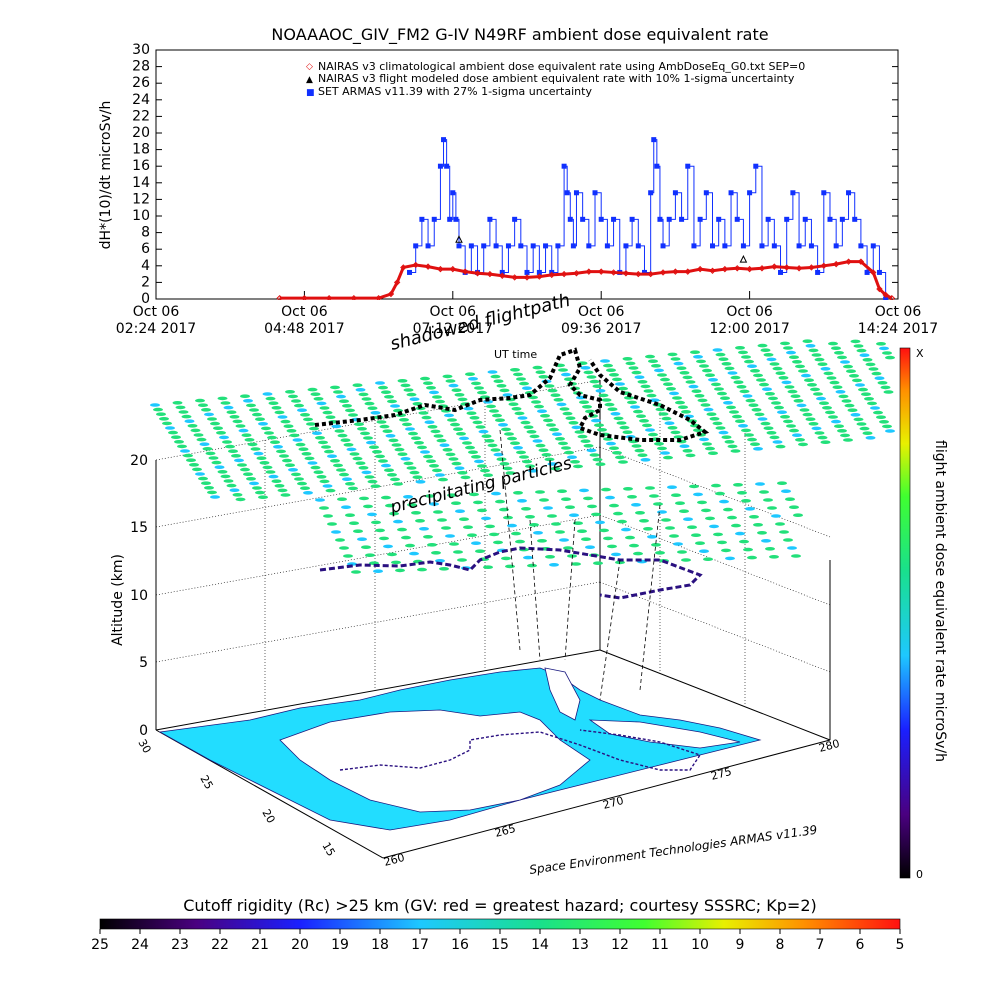 The height and width of the screenshot is (1004, 1000). Describe the element at coordinates (139, 528) in the screenshot. I see `altitude-tick: 15` at that location.